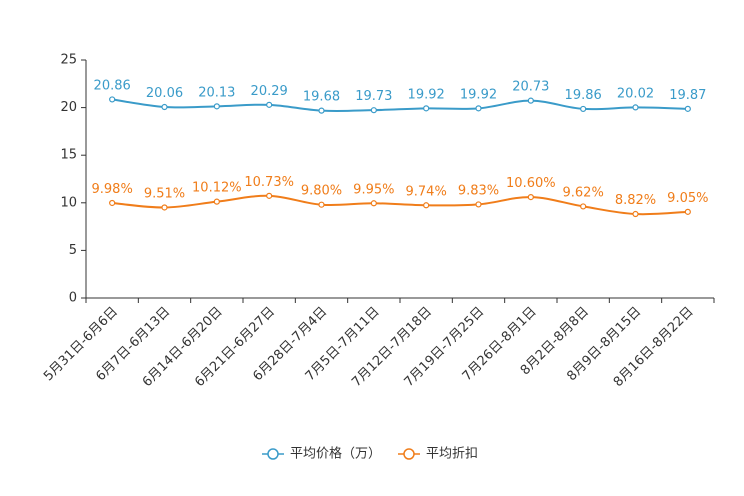 The height and width of the screenshot is (496, 744). What do you see at coordinates (112, 85) in the screenshot?
I see `data-label: 20.86` at bounding box center [112, 85].